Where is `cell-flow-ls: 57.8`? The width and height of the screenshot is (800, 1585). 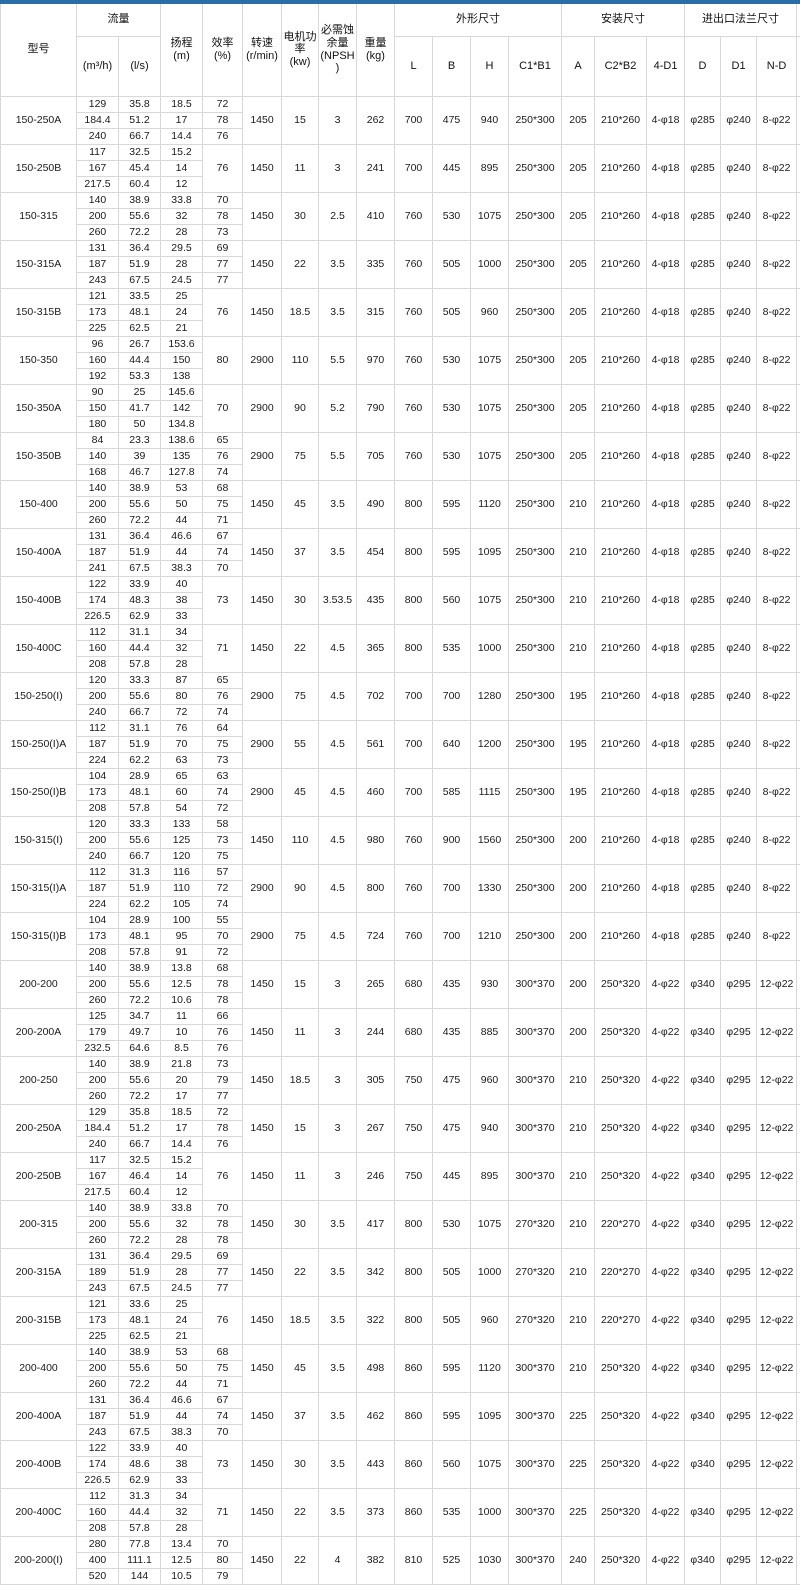
cell-flow-ls: 57.8 is located at coordinates (140, 808).